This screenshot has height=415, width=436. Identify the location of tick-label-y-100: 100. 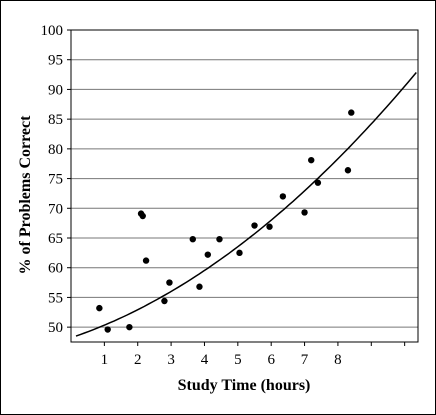
(52, 31).